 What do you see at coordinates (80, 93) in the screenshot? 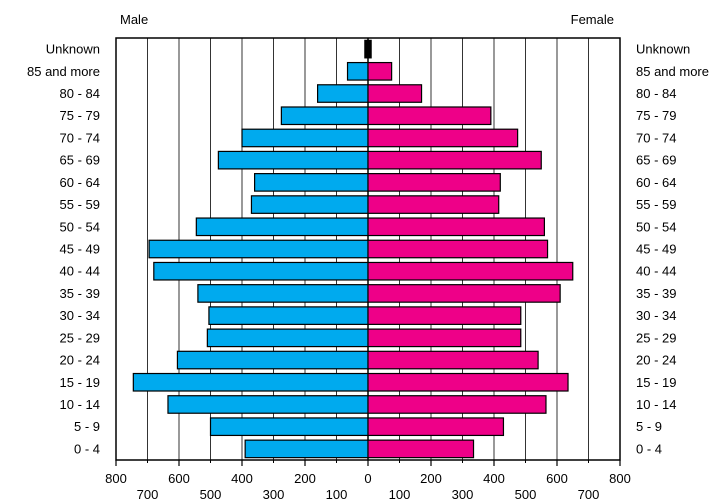
I see `left-age-label-16: 80 - 84` at bounding box center [80, 93].